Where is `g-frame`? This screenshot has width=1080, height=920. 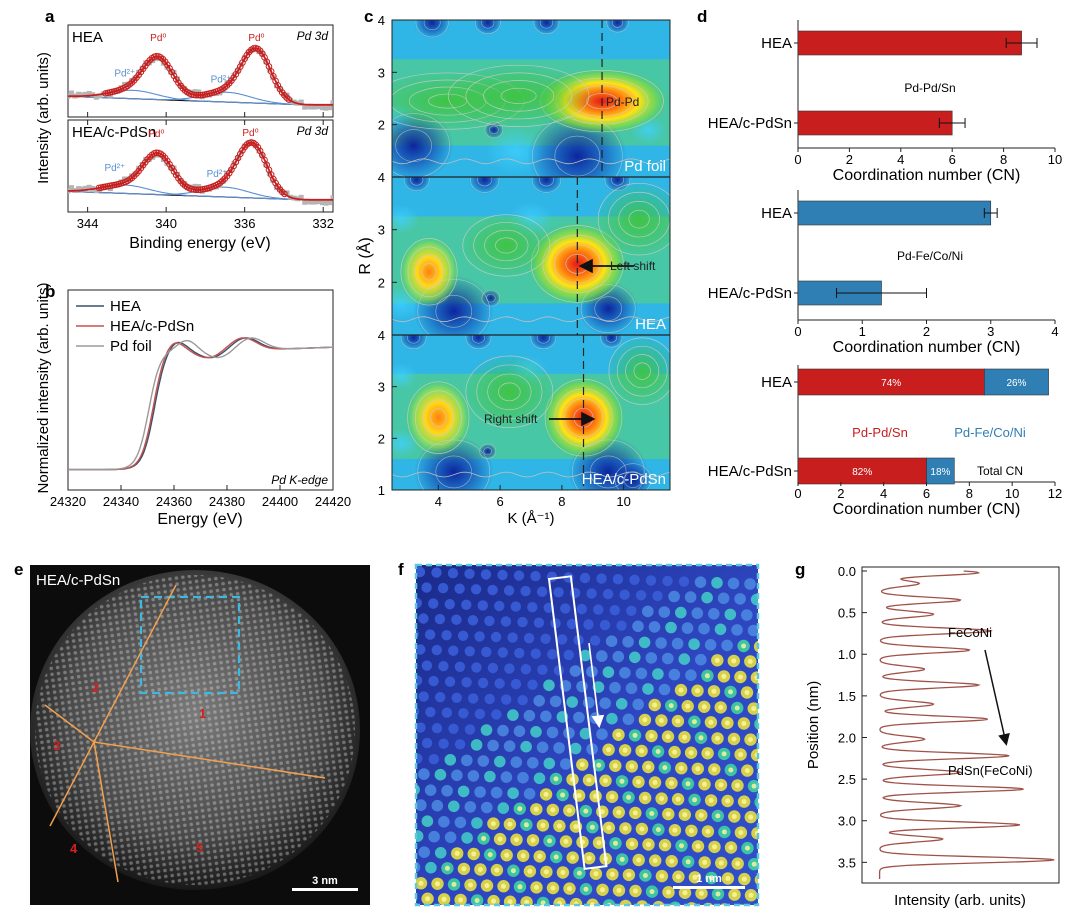 g-frame is located at coordinates (960, 725).